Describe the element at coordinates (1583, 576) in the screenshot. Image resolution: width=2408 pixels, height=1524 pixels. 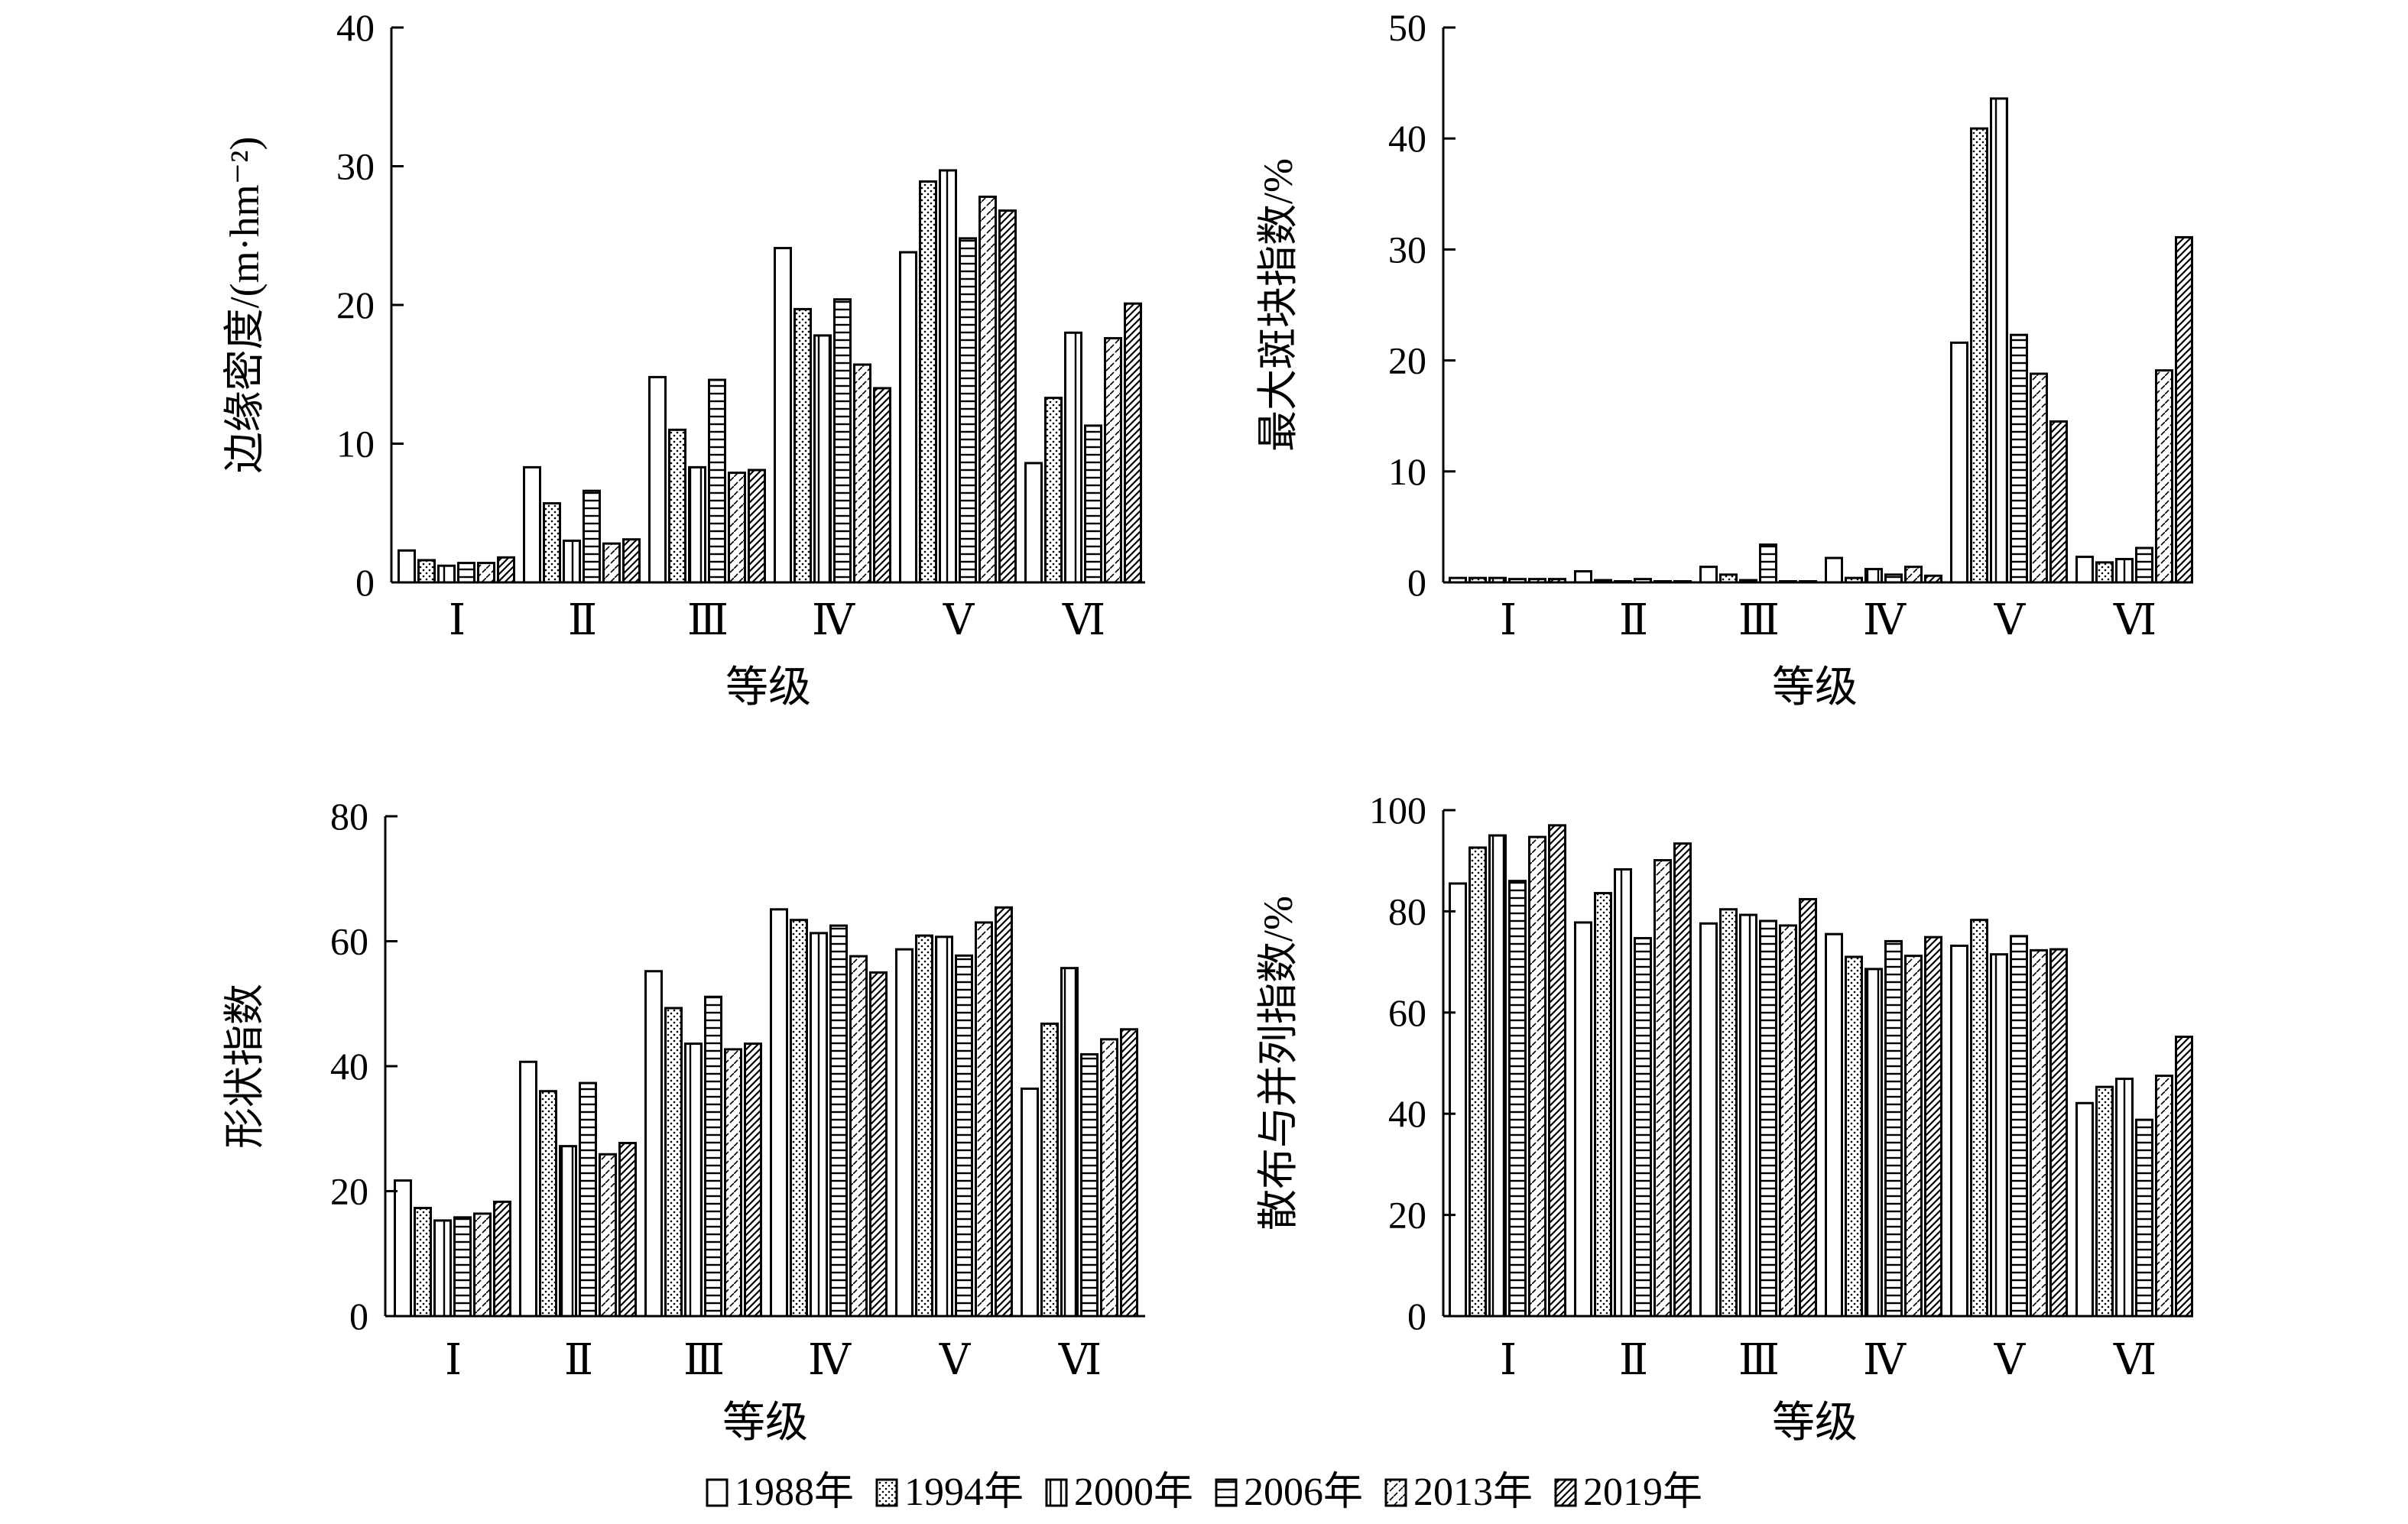
I see `bar-panel2-1988年-Ⅱ` at that location.